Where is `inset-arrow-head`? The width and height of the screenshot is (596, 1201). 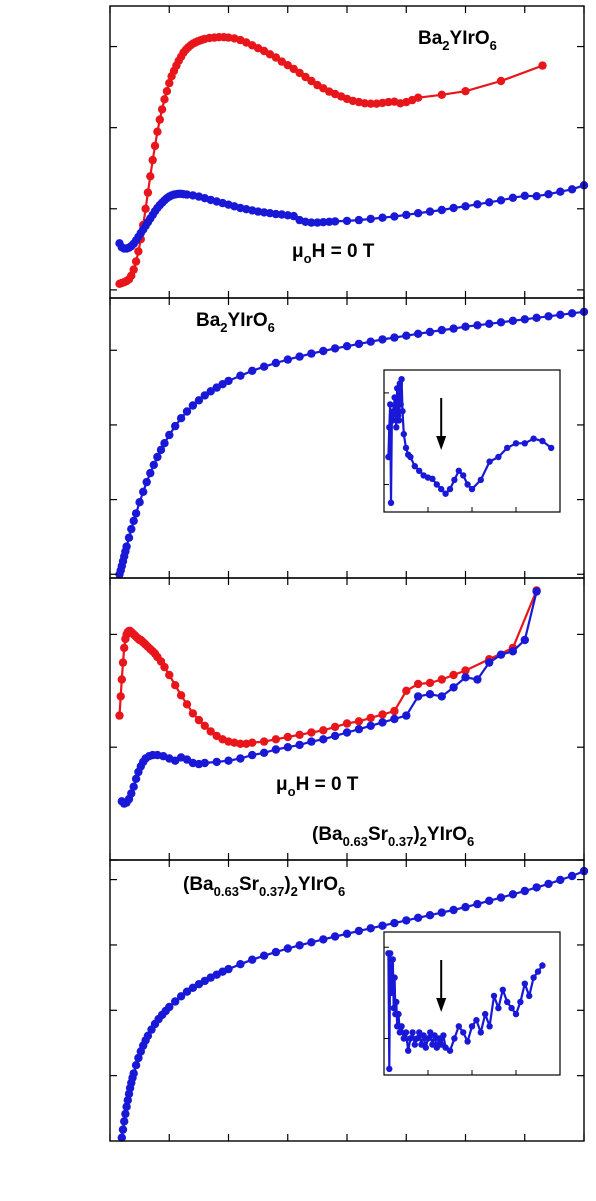 inset-arrow-head is located at coordinates (441, 443).